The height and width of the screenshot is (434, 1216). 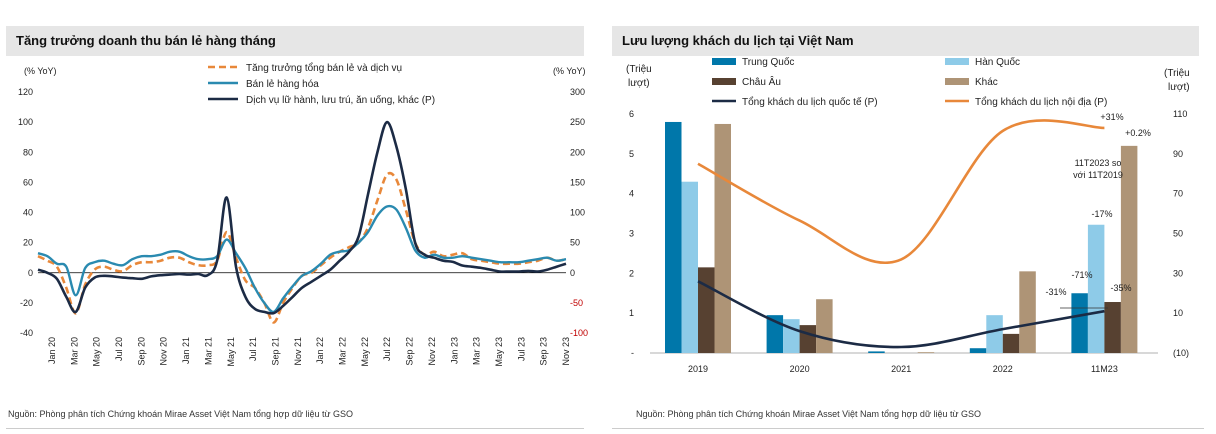 I want to click on legend-label: Châu Âu, so click(x=761, y=81).